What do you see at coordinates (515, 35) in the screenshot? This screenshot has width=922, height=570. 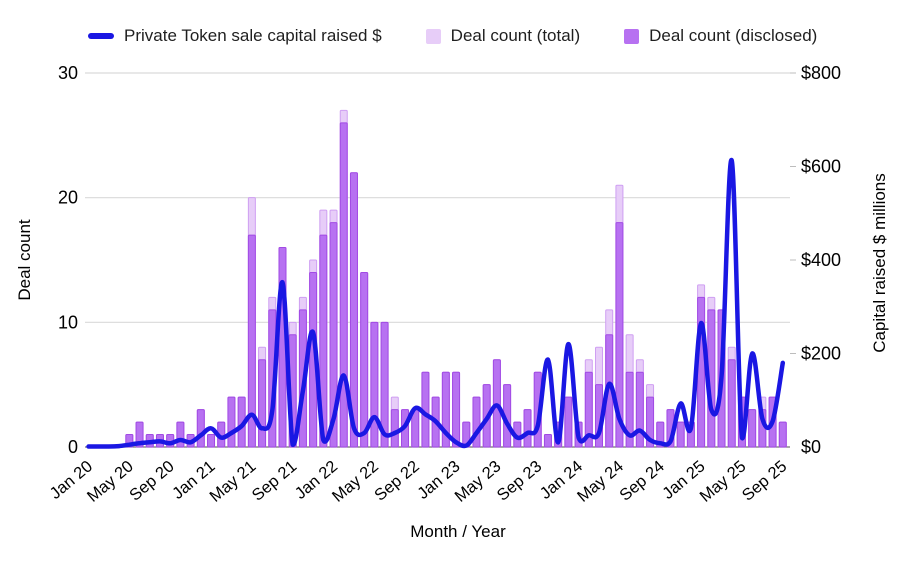 I see `legend-label-deal-total: Deal count (total)` at bounding box center [515, 35].